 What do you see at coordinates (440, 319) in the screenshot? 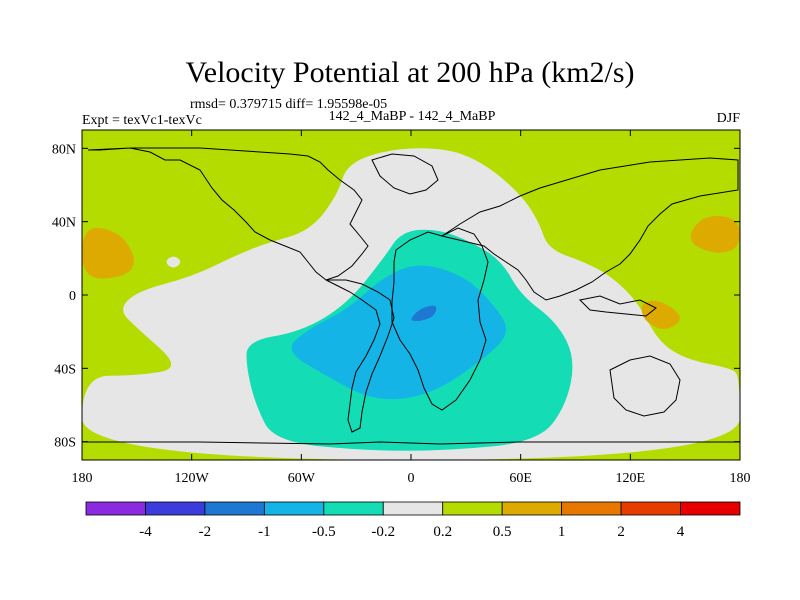
I see `coast-africa-europe` at bounding box center [440, 319].